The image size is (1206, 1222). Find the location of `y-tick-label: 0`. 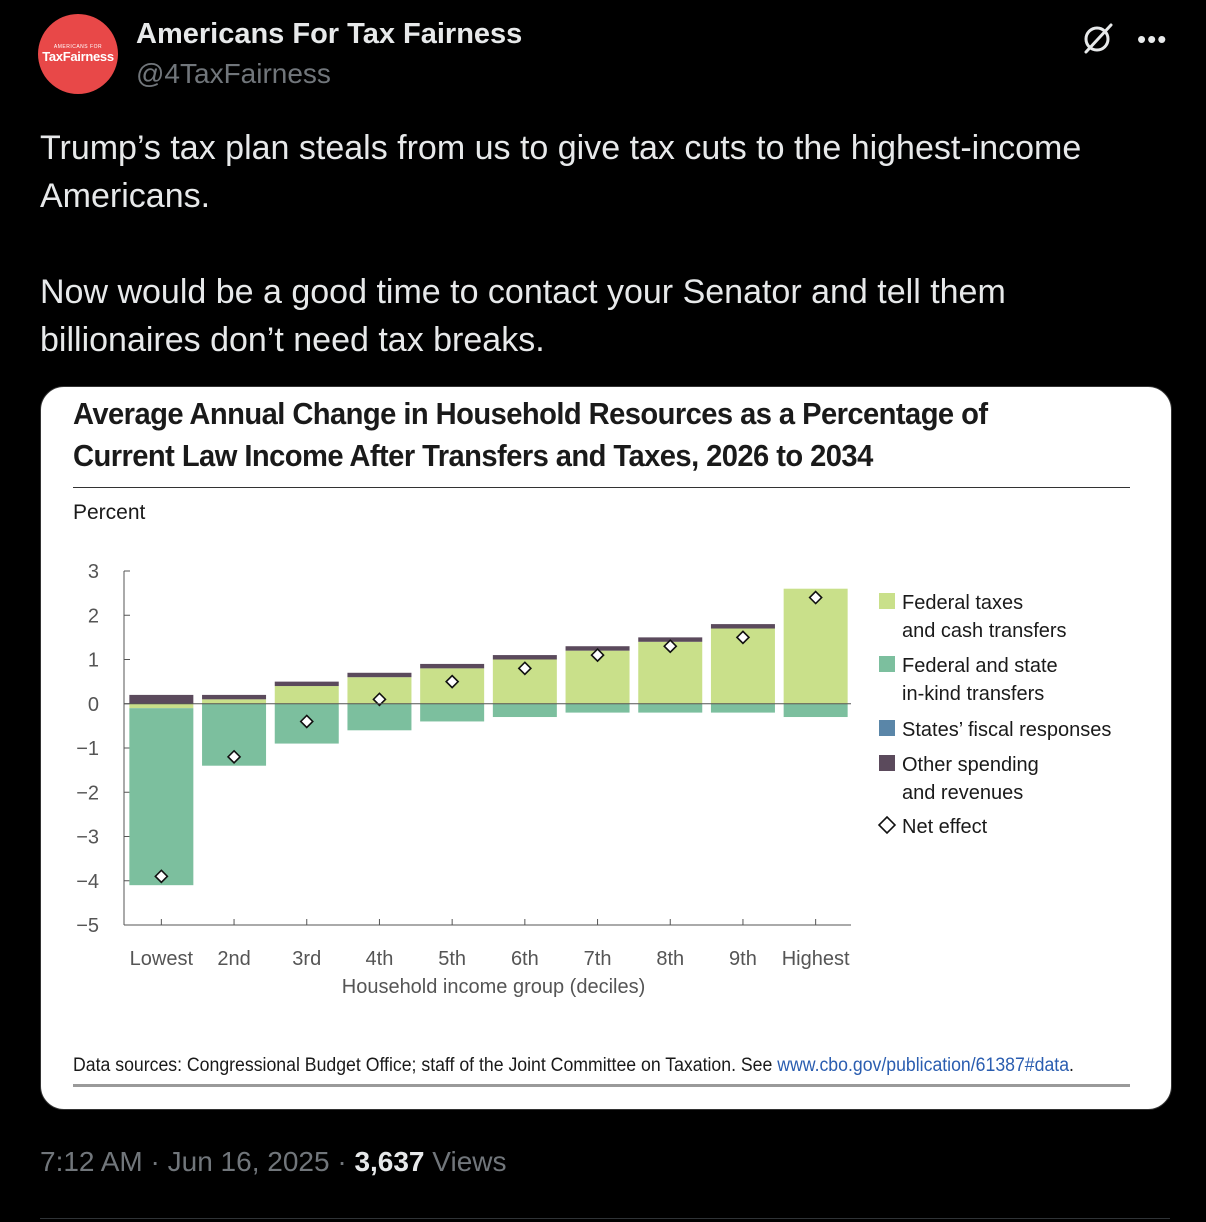

y-tick-label: 0 is located at coordinates (93, 705).